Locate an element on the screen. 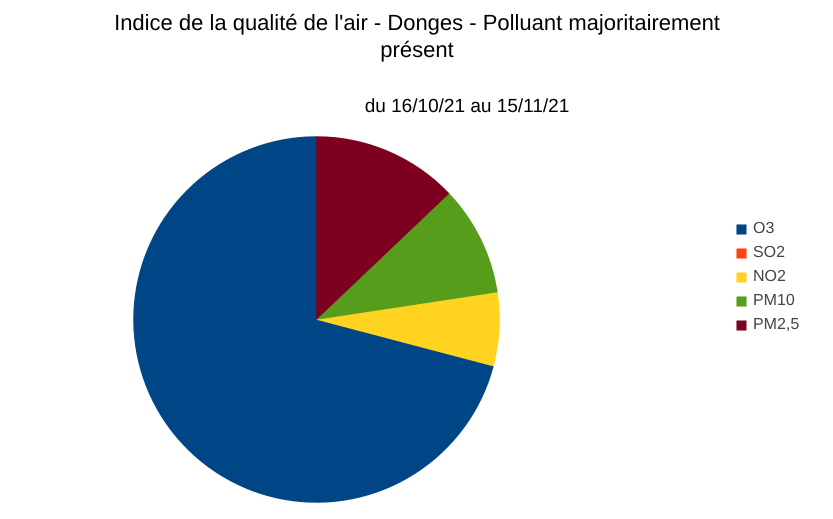  legend-label: O3 is located at coordinates (763, 229).